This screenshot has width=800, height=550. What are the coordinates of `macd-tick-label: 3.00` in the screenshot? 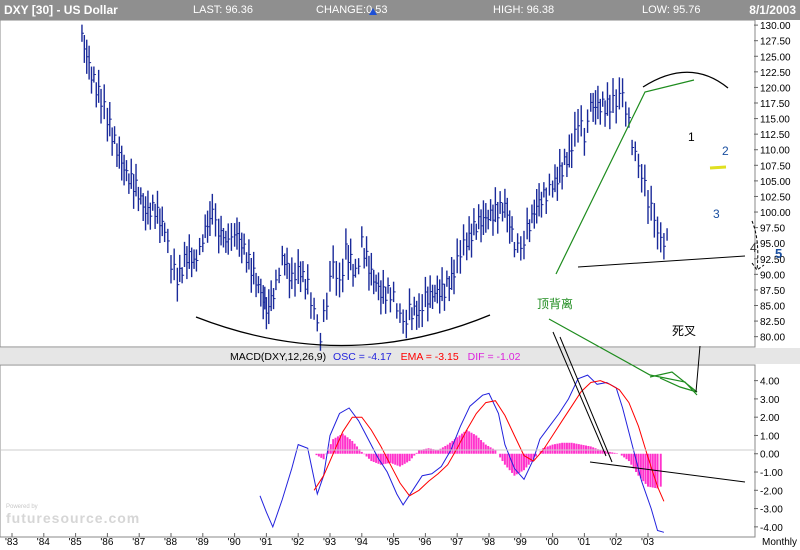 It's located at (770, 400).